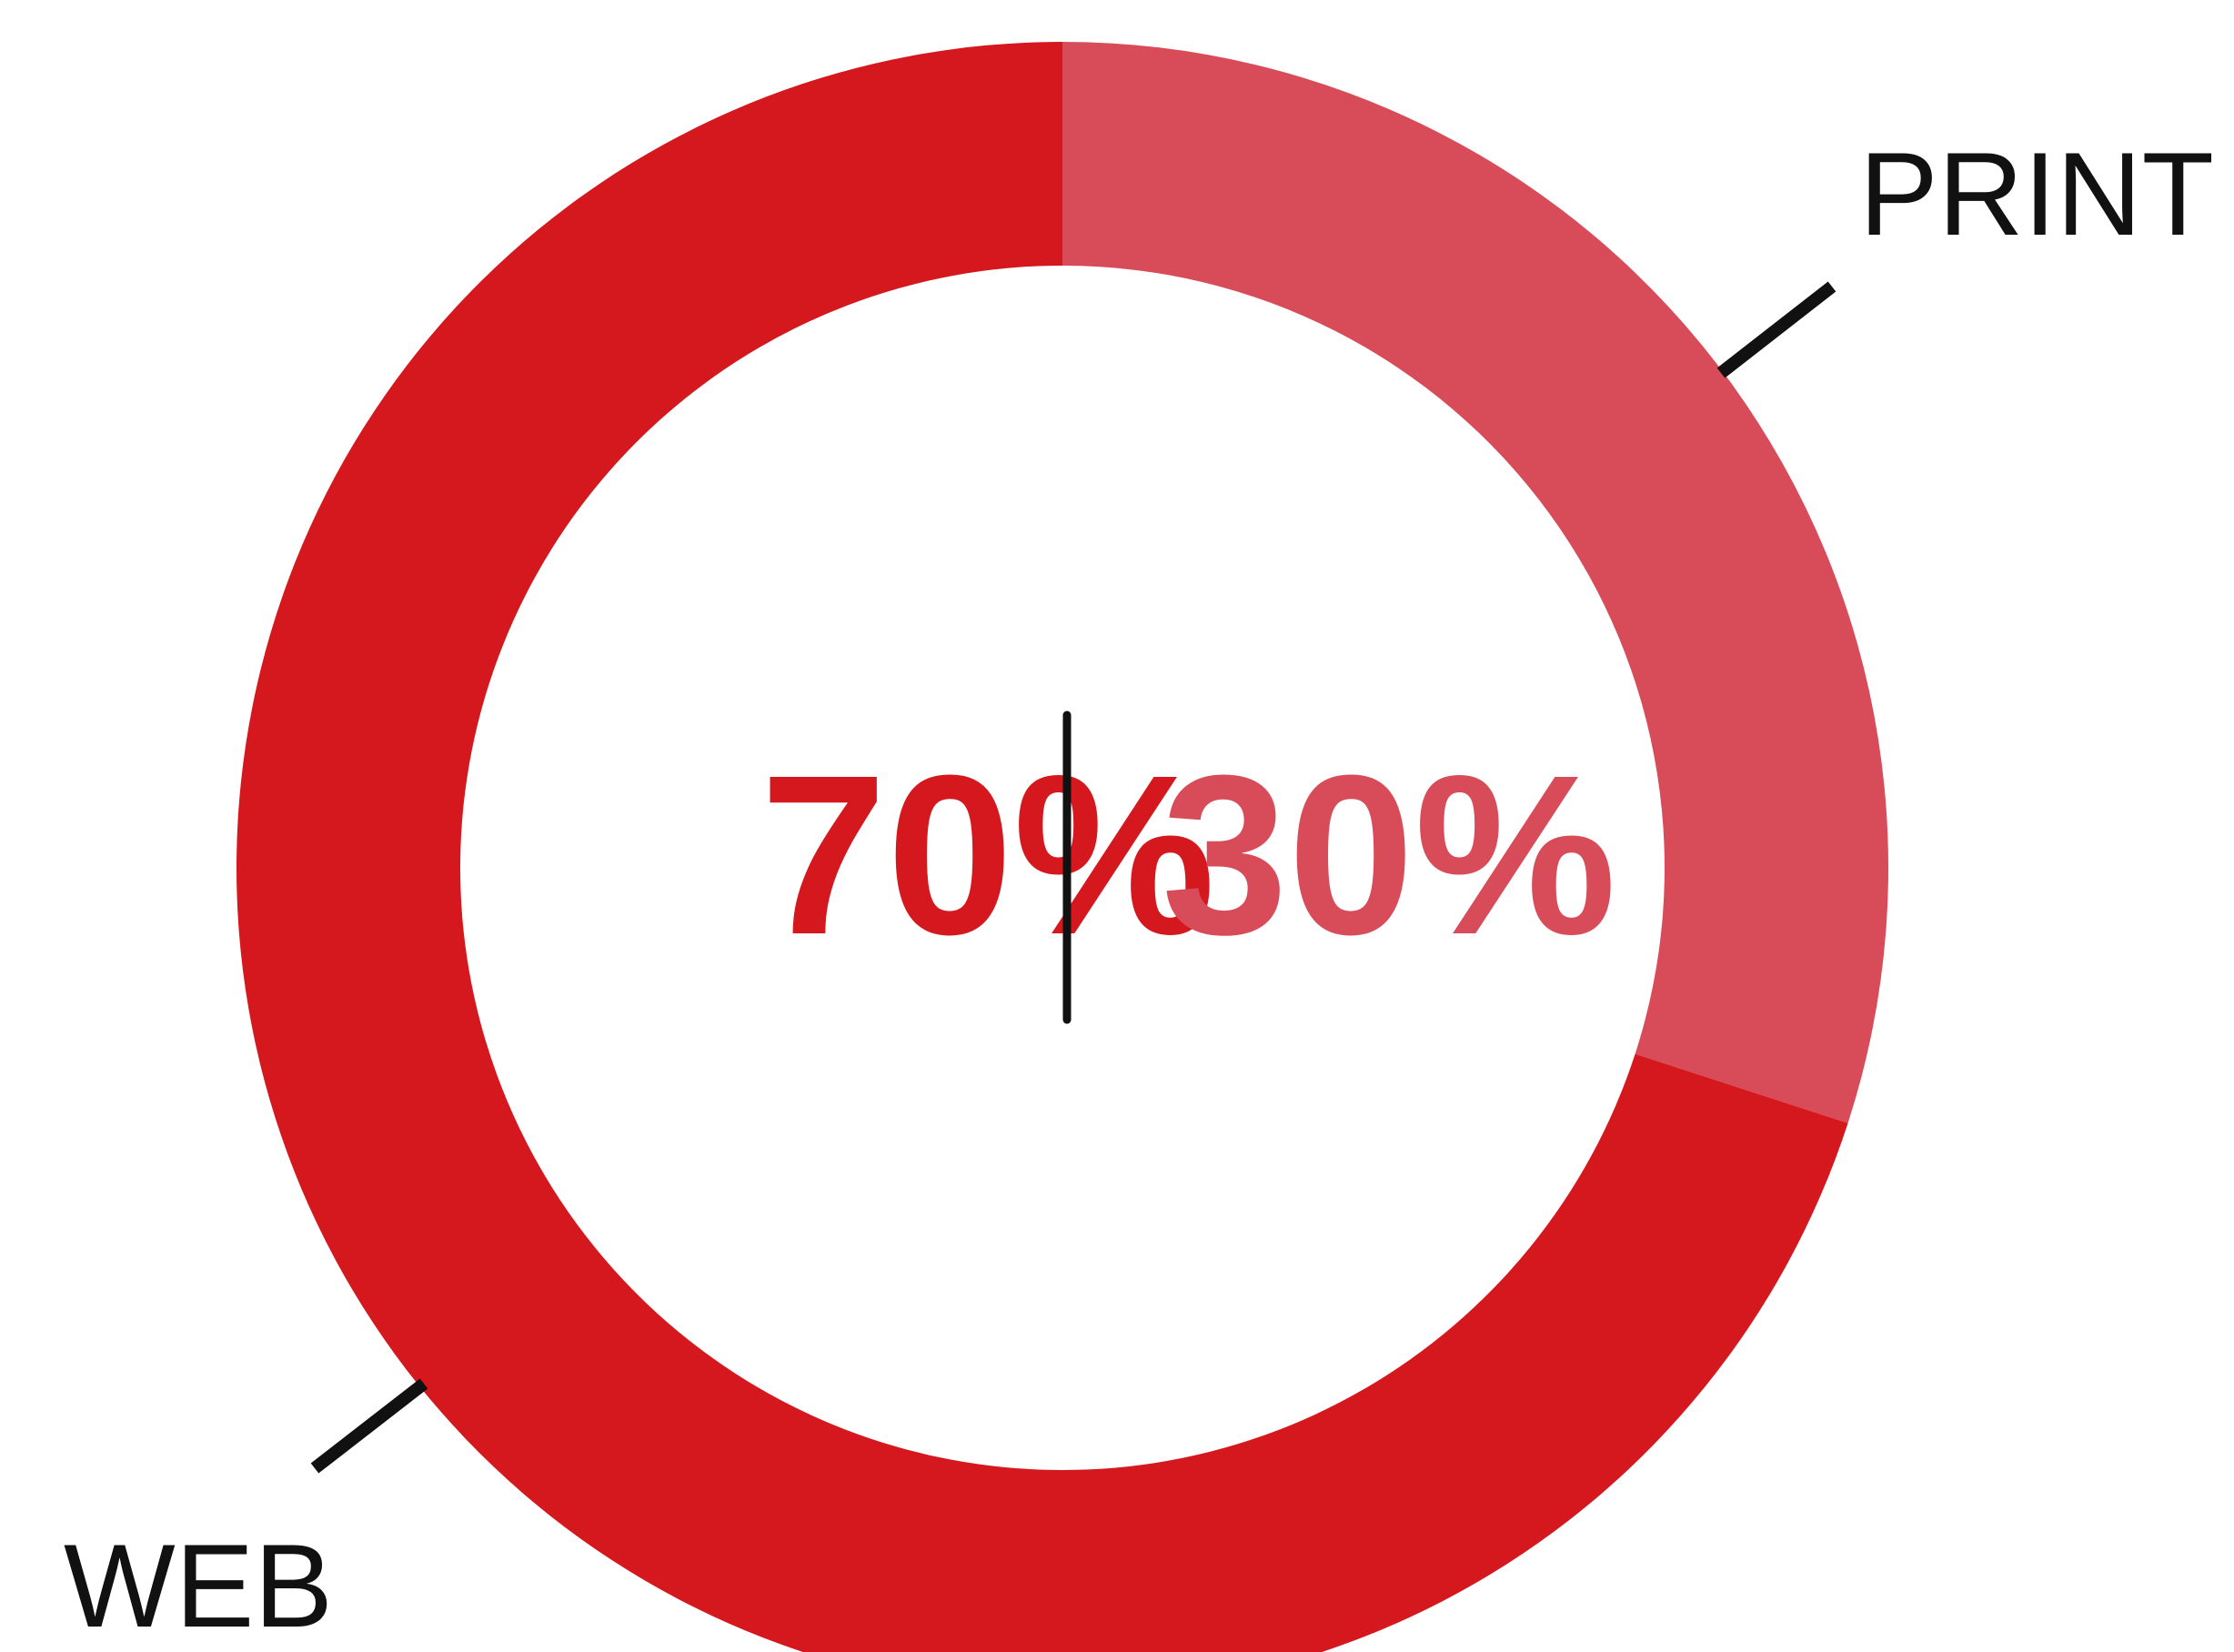 Image resolution: width=2234 pixels, height=1652 pixels. I want to click on category-label-print: PRINT, so click(2036, 193).